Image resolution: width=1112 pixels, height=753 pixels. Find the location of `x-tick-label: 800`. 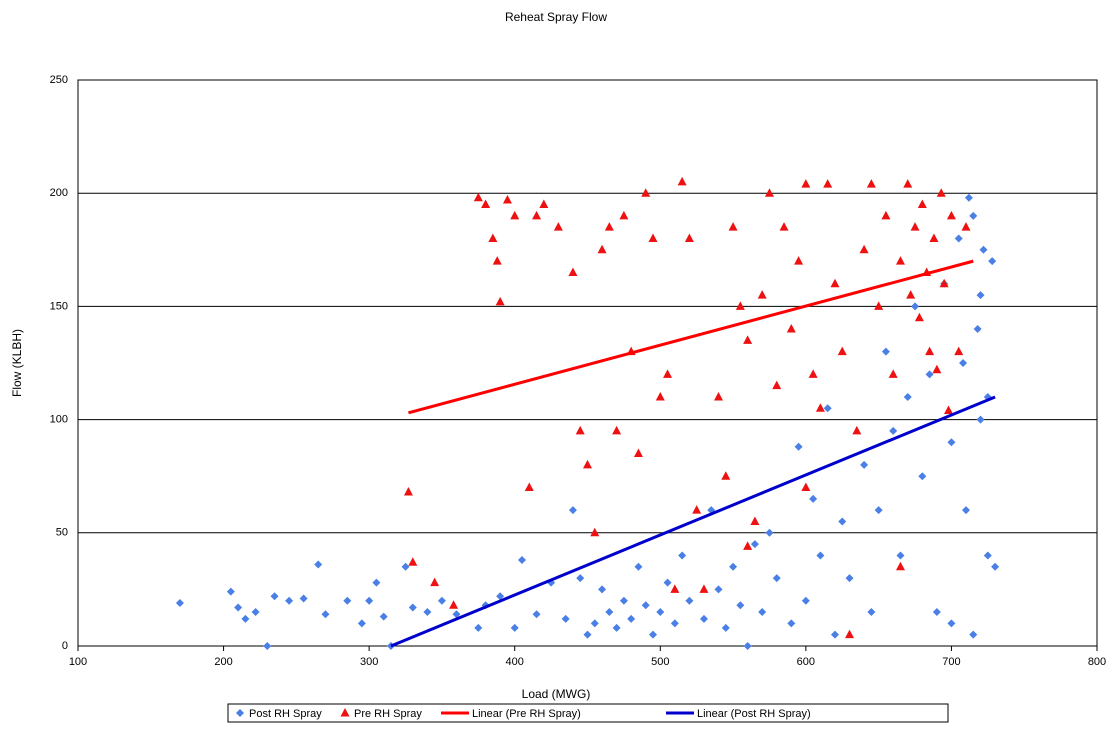

x-tick-label: 800 is located at coordinates (1097, 662).